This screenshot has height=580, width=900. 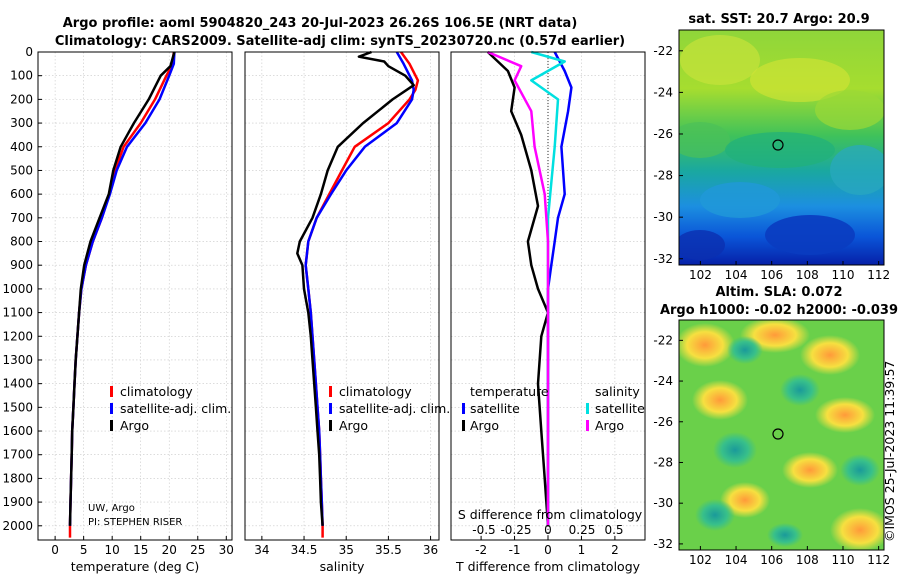 What do you see at coordinates (582, 550) in the screenshot?
I see `x-tick-label: 1` at bounding box center [582, 550].